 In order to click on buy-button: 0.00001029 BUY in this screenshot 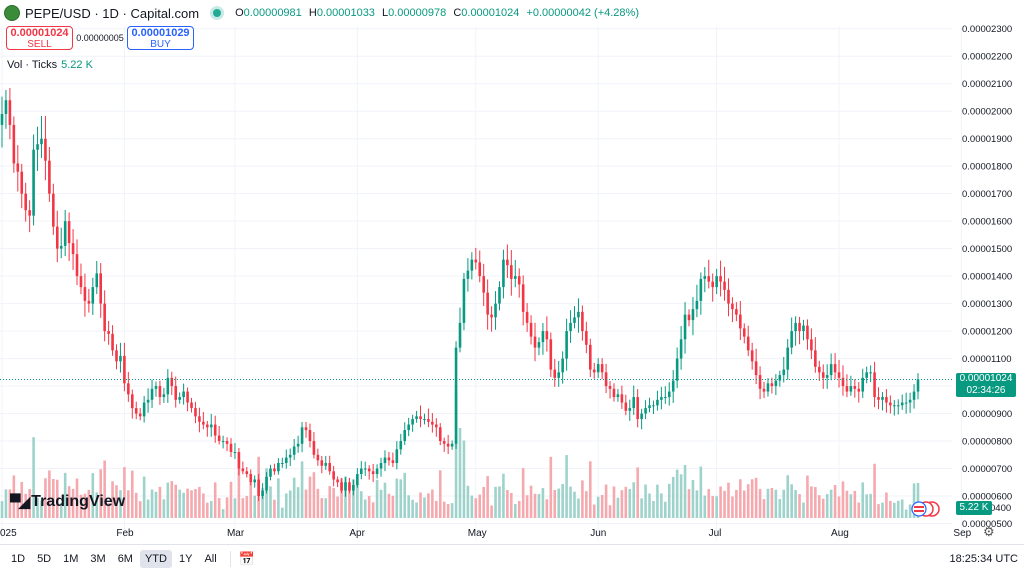, I will do `click(160, 38)`.